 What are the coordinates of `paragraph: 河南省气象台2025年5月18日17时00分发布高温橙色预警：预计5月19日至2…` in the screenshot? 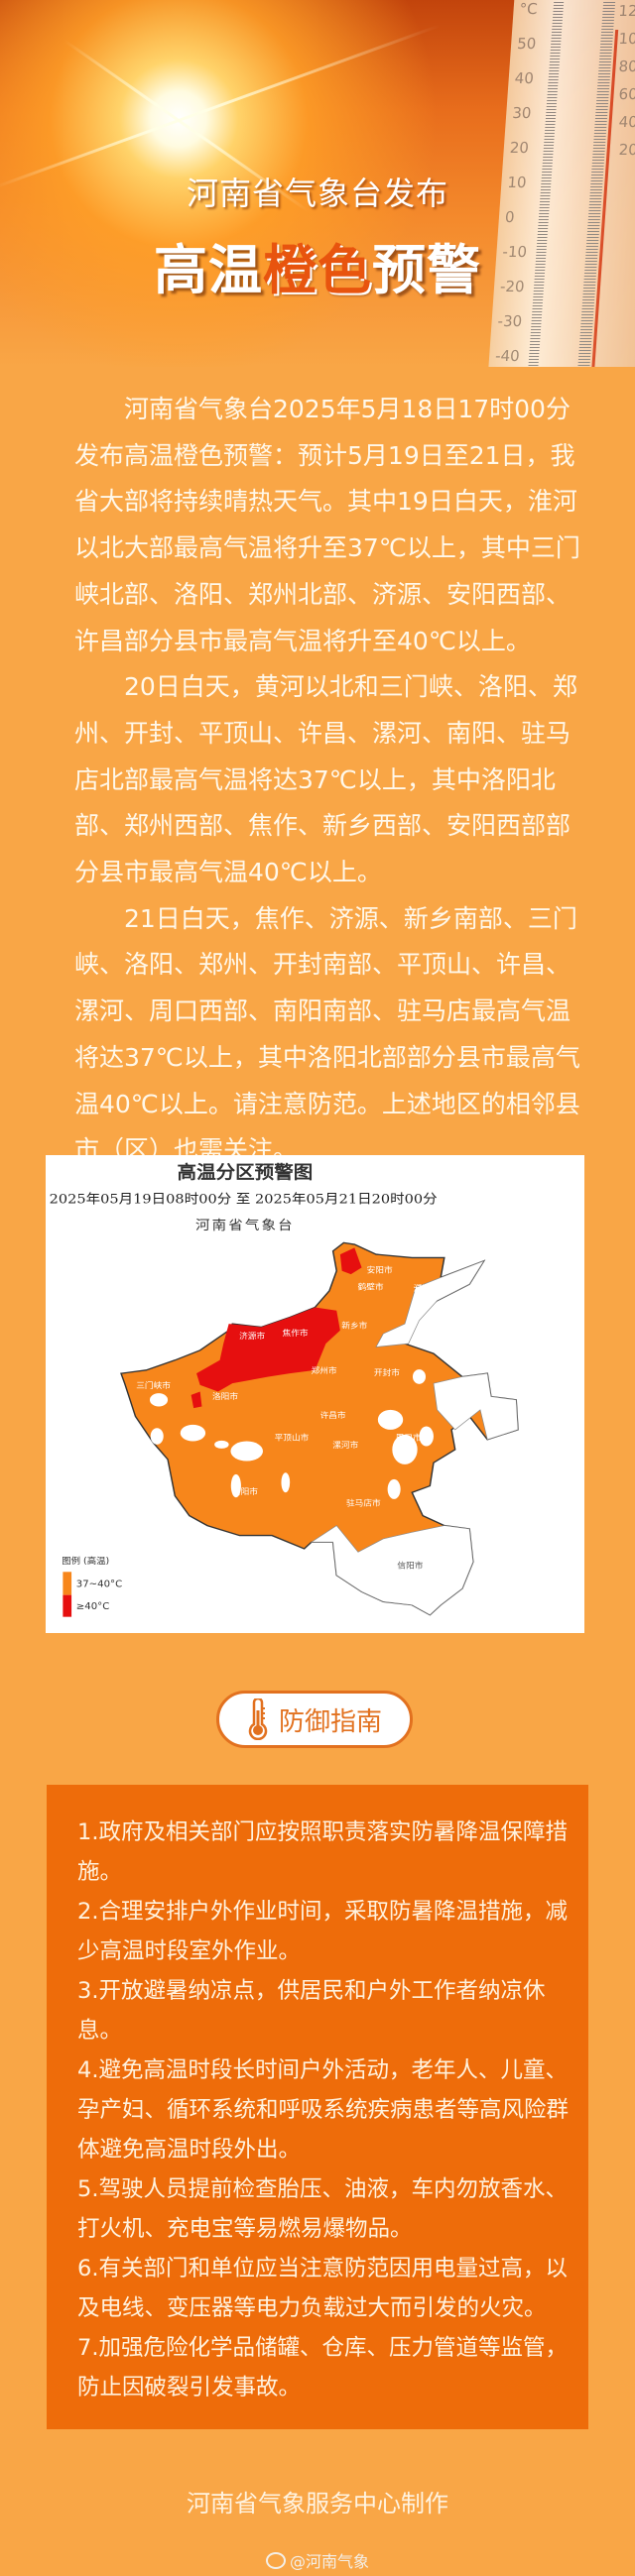 It's located at (327, 525).